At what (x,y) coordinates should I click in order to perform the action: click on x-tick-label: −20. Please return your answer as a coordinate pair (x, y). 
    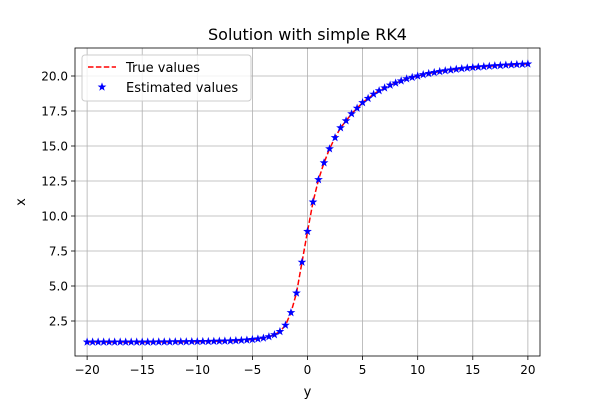
    Looking at the image, I should click on (86, 370).